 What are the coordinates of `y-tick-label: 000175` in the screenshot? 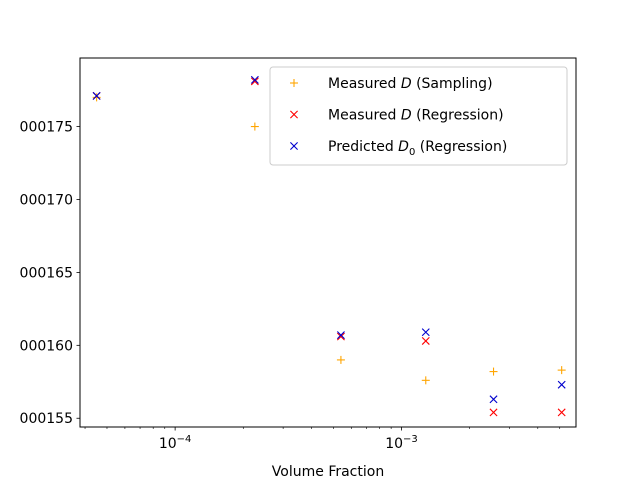 It's located at (46, 128).